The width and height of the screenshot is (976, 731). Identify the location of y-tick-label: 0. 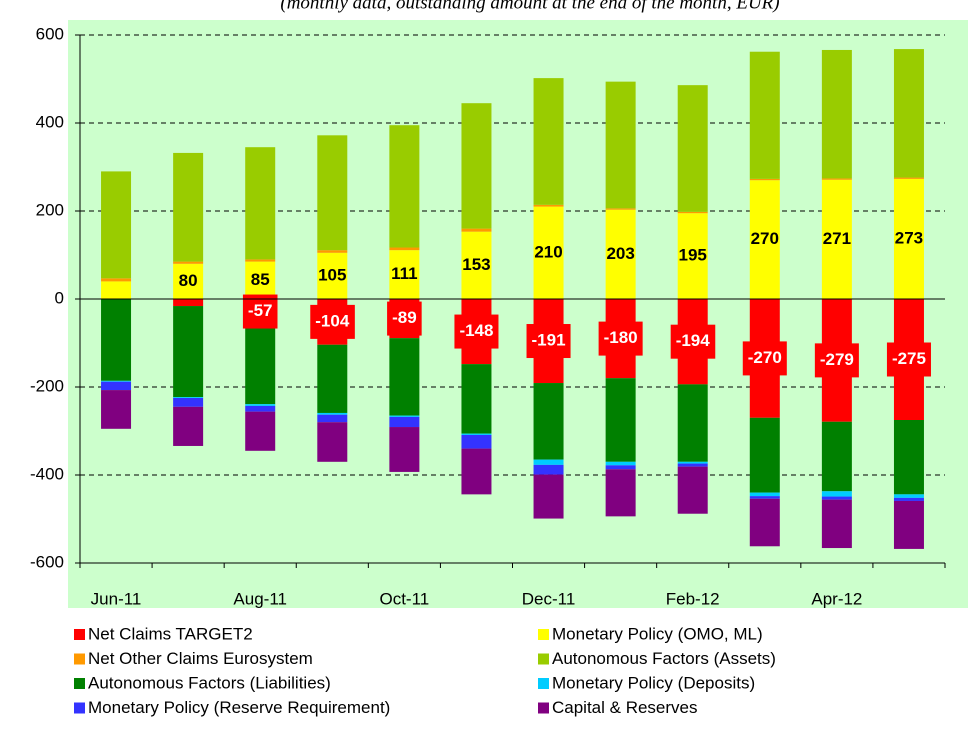
(59, 297).